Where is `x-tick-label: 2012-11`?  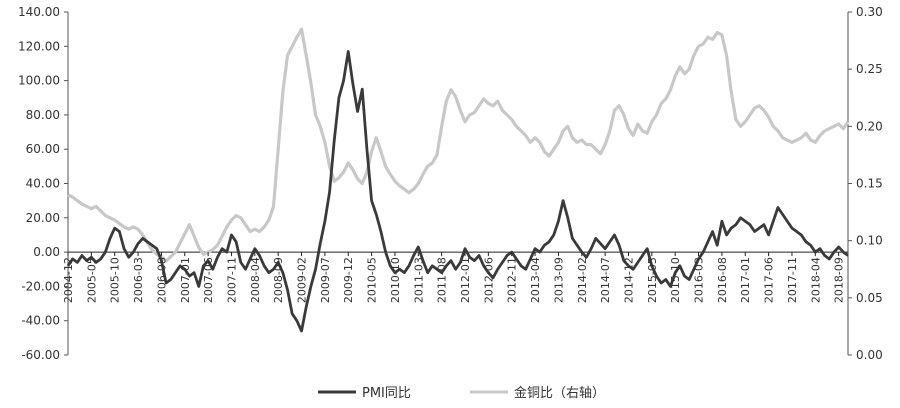
x-tick-label: 2012-11 is located at coordinates (512, 280).